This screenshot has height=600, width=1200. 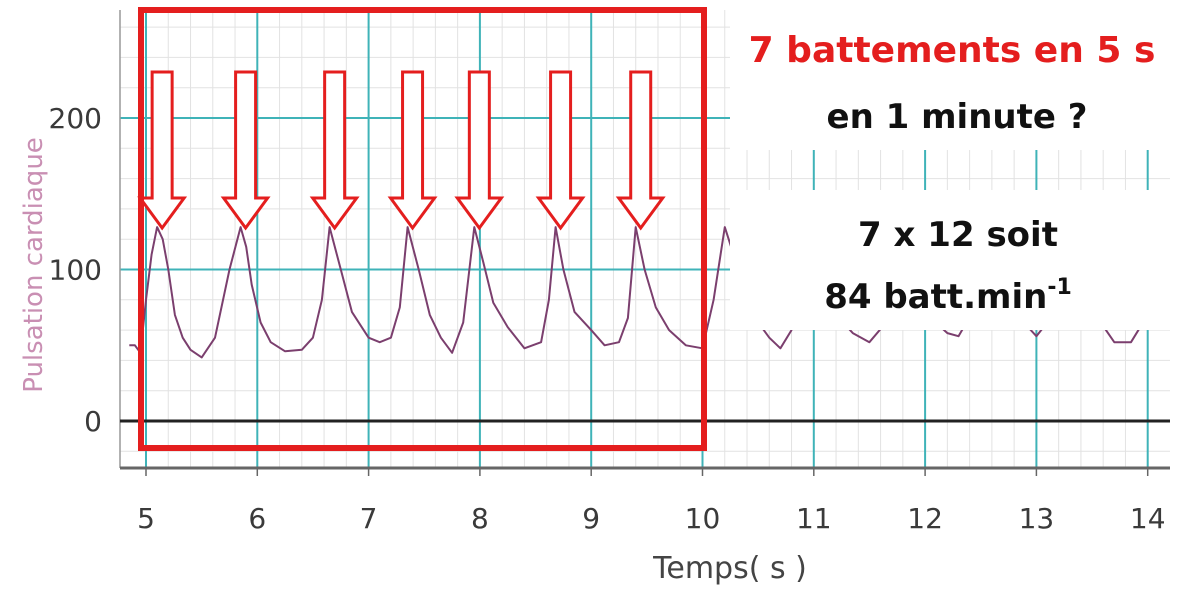 What do you see at coordinates (1148, 518) in the screenshot?
I see `x-tick-label: 14` at bounding box center [1148, 518].